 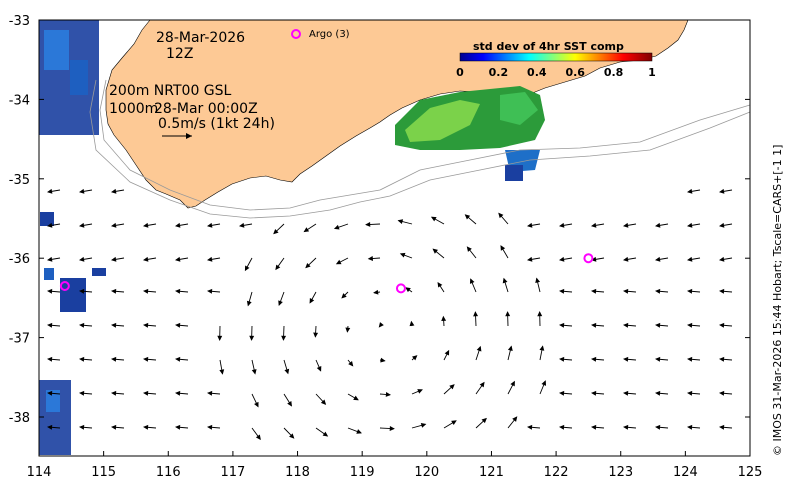 I want to click on x-tick-label: 117, so click(x=232, y=472).